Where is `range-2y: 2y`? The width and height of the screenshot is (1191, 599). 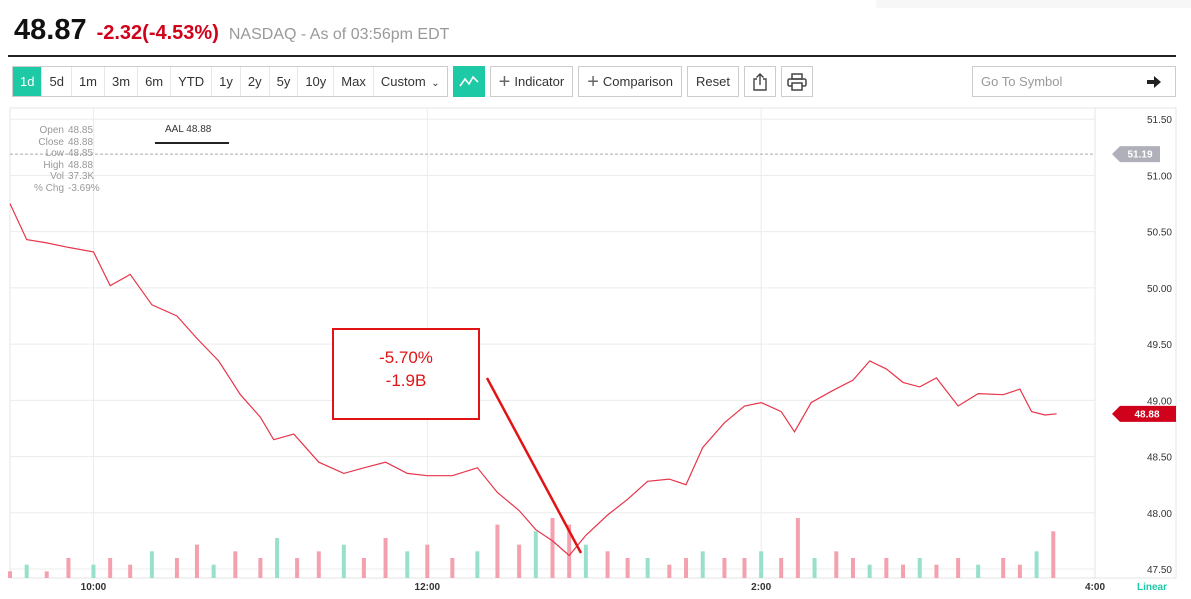
range-2y: 2y is located at coordinates (255, 81).